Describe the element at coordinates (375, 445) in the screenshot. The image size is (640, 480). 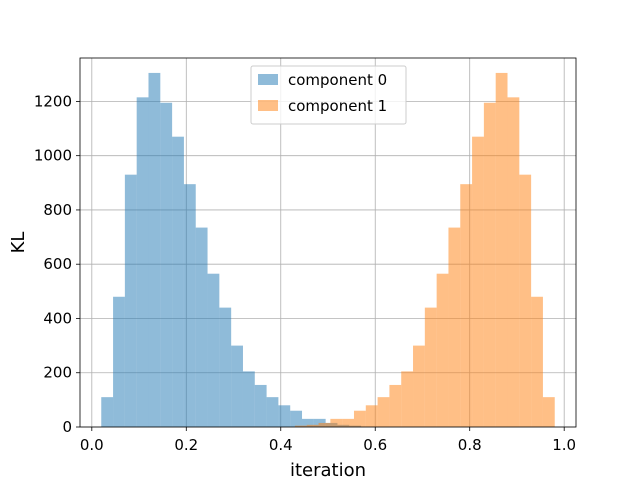
I see `x-tick-label: 0.6` at that location.